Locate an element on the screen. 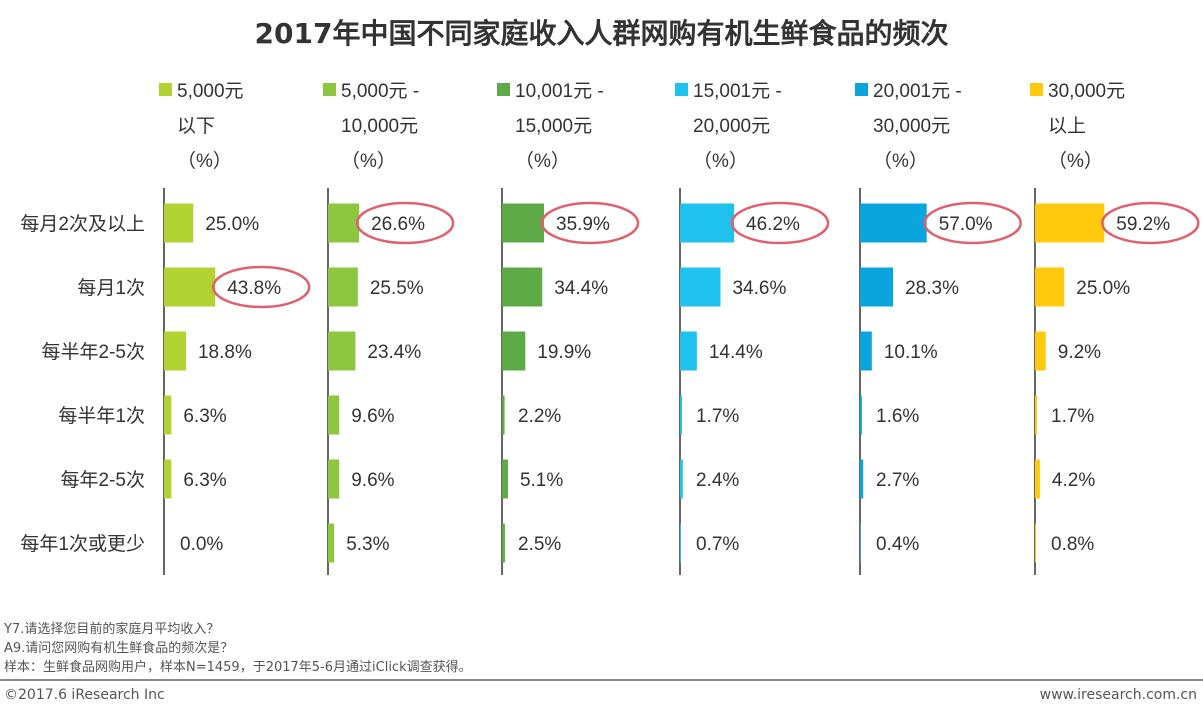 The image size is (1203, 711). legend-label: 15,001元 - is located at coordinates (737, 91).